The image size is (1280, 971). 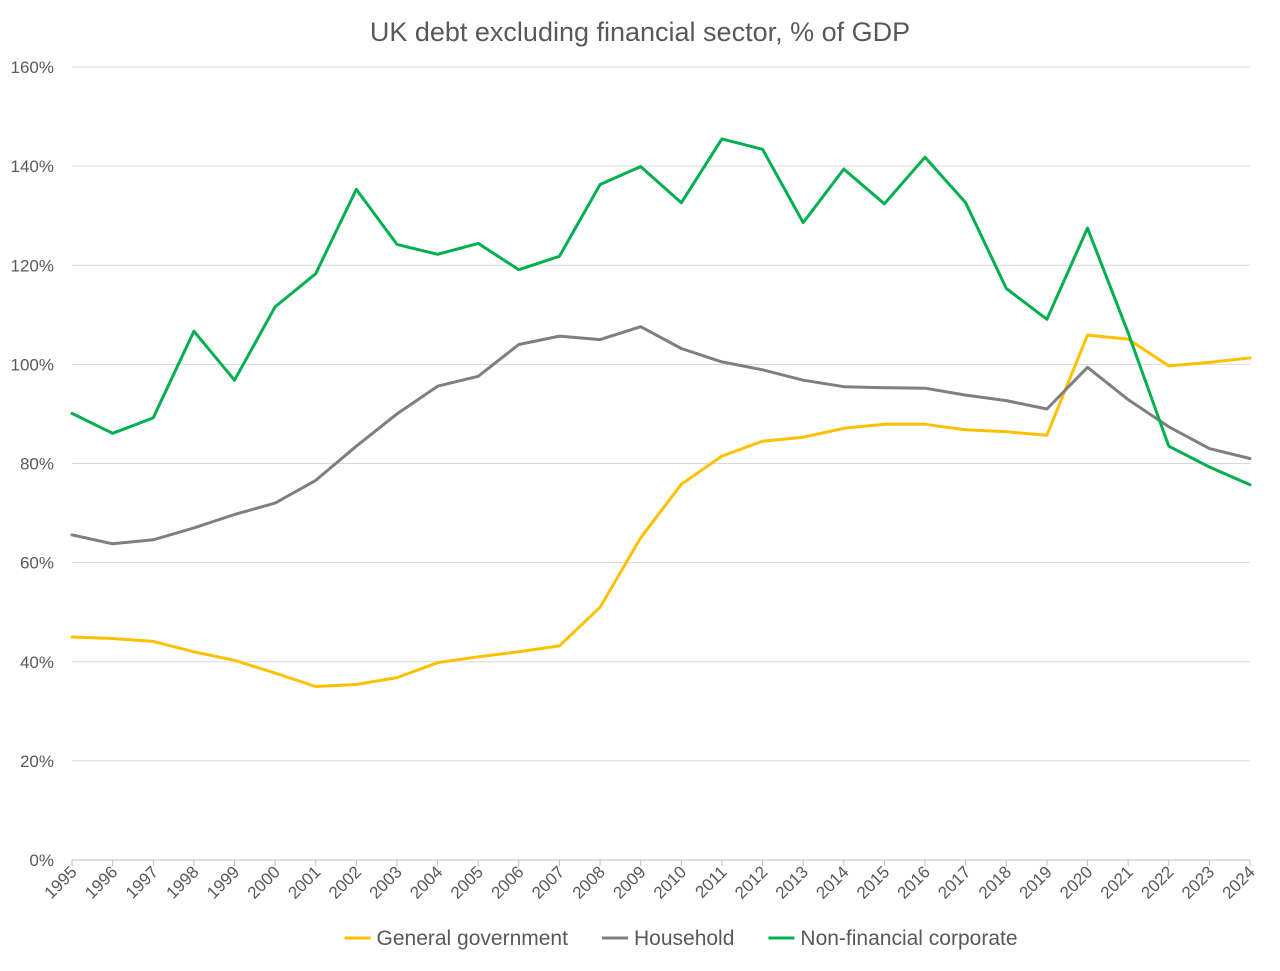 What do you see at coordinates (32, 265) in the screenshot?
I see `y-tick-label: 120%` at bounding box center [32, 265].